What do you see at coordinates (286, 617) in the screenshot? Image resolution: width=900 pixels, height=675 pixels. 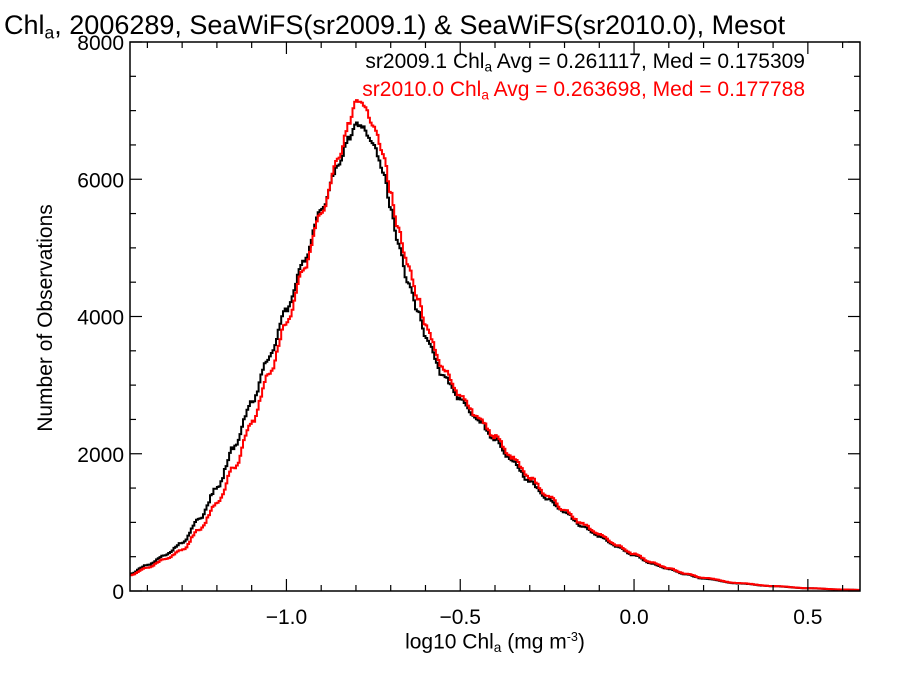 I see `x-tick-label: −1.0` at bounding box center [286, 617].